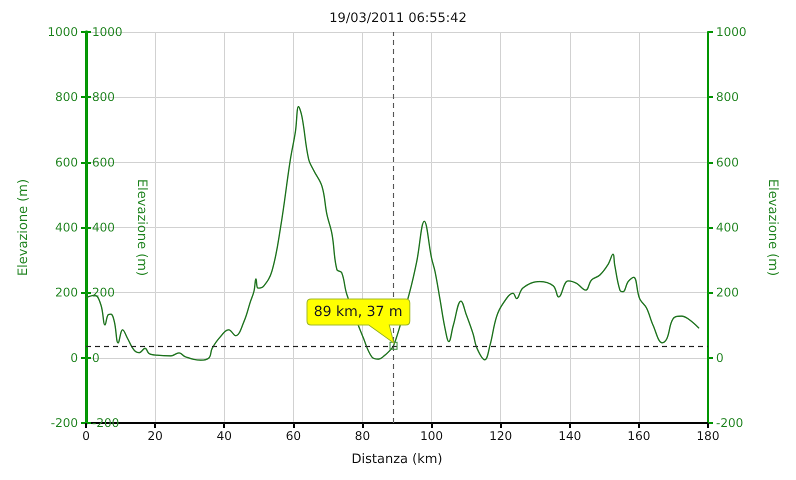 Image resolution: width=796 pixels, height=480 pixels. I want to click on y-axis-title: Elevazione (m), so click(23, 227).